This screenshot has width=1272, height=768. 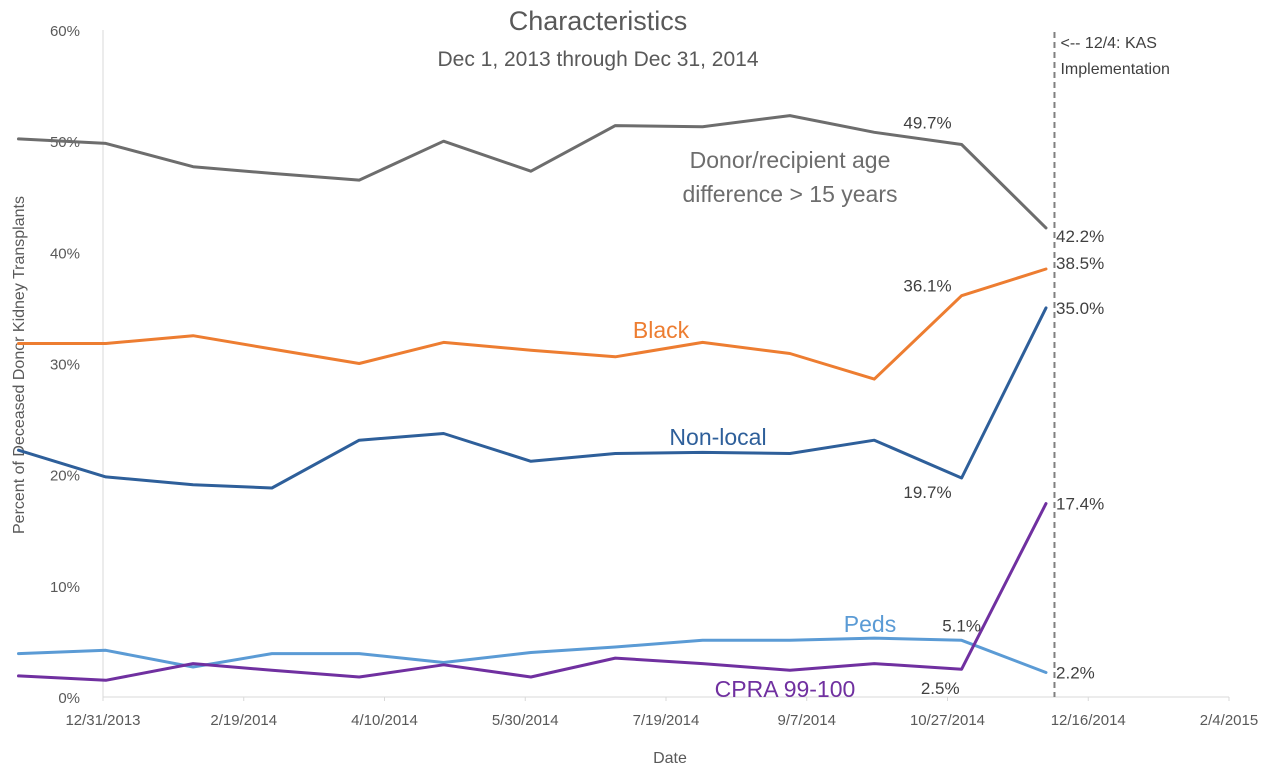 What do you see at coordinates (1111, 364) in the screenshot?
I see `annotation-layer: <-- 12/4: KAS Implementation` at bounding box center [1111, 364].